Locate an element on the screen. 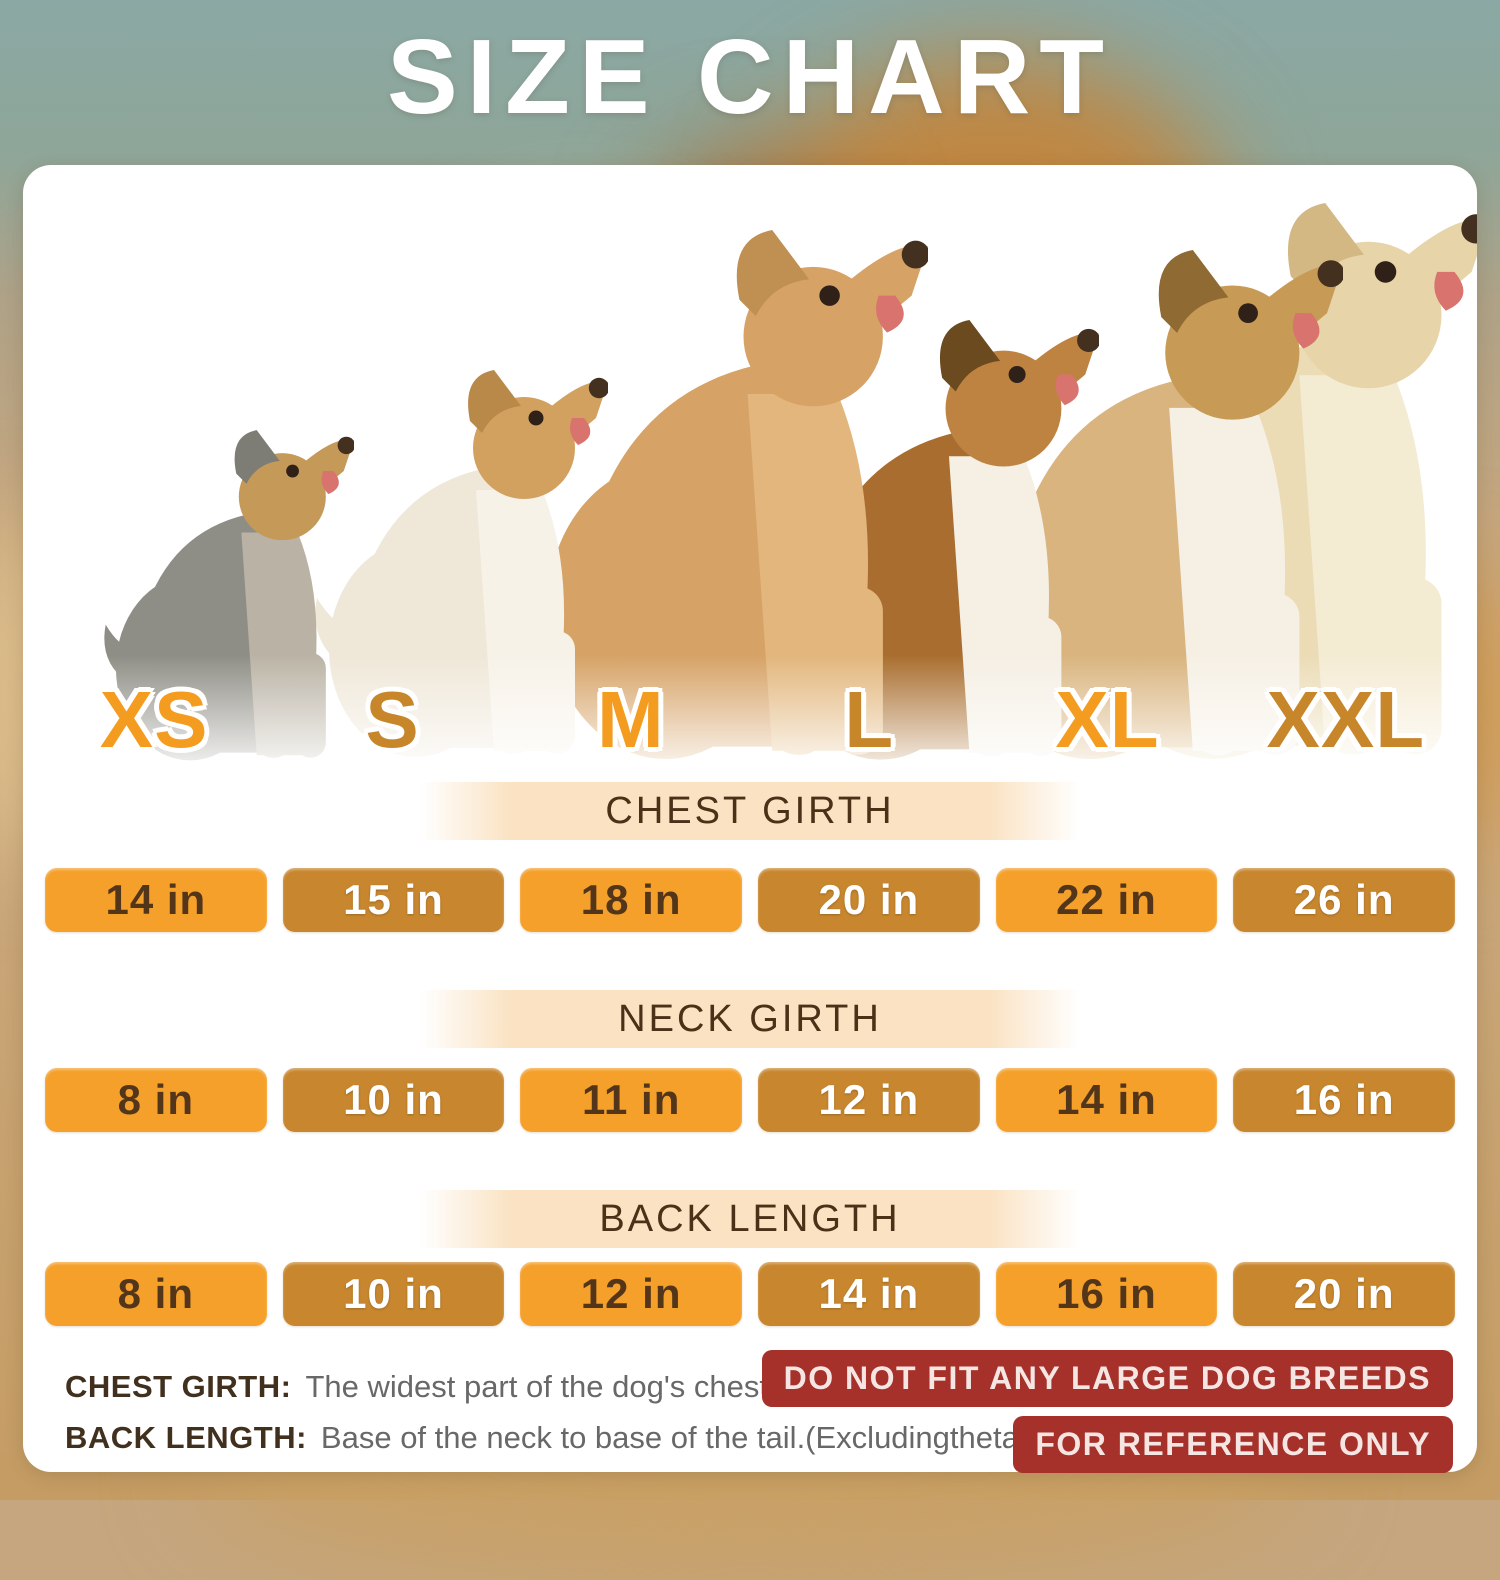 This screenshot has width=1500, height=1580. page-title: SIZE CHART is located at coordinates (750, 77).